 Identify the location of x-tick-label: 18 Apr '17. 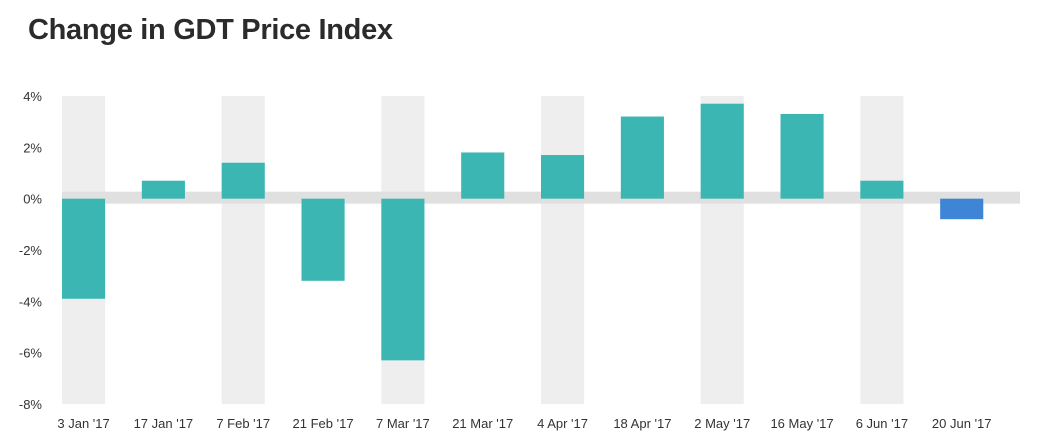
(642, 423).